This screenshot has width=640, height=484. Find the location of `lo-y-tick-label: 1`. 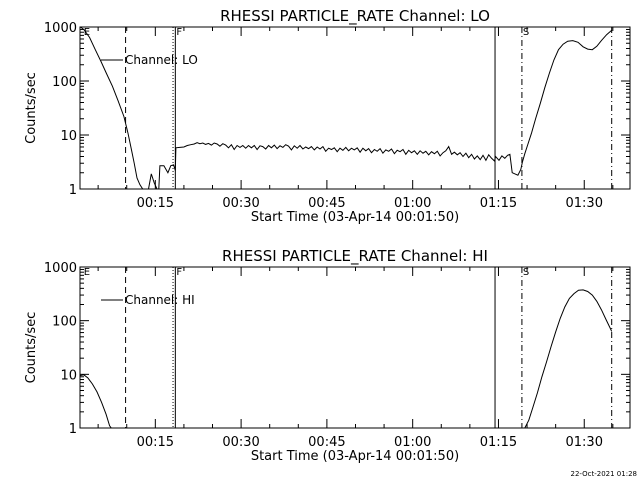

lo-y-tick-label: 1 is located at coordinates (73, 190).